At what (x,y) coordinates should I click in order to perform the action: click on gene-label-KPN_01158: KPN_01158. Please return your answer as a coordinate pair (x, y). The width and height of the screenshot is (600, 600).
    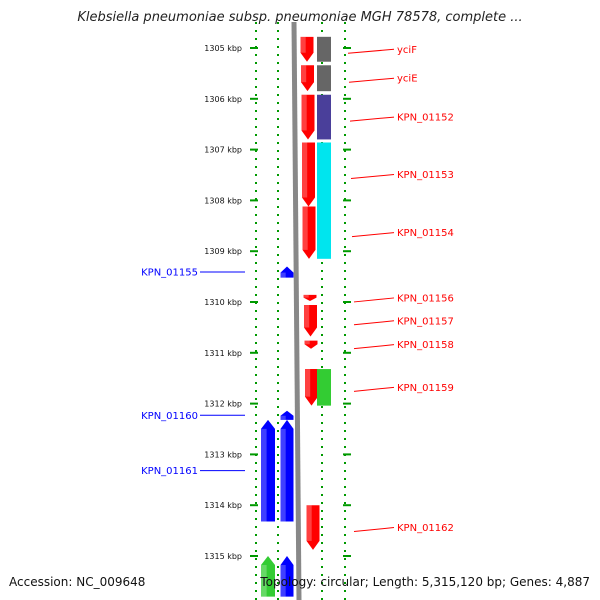
    Looking at the image, I should click on (425, 345).